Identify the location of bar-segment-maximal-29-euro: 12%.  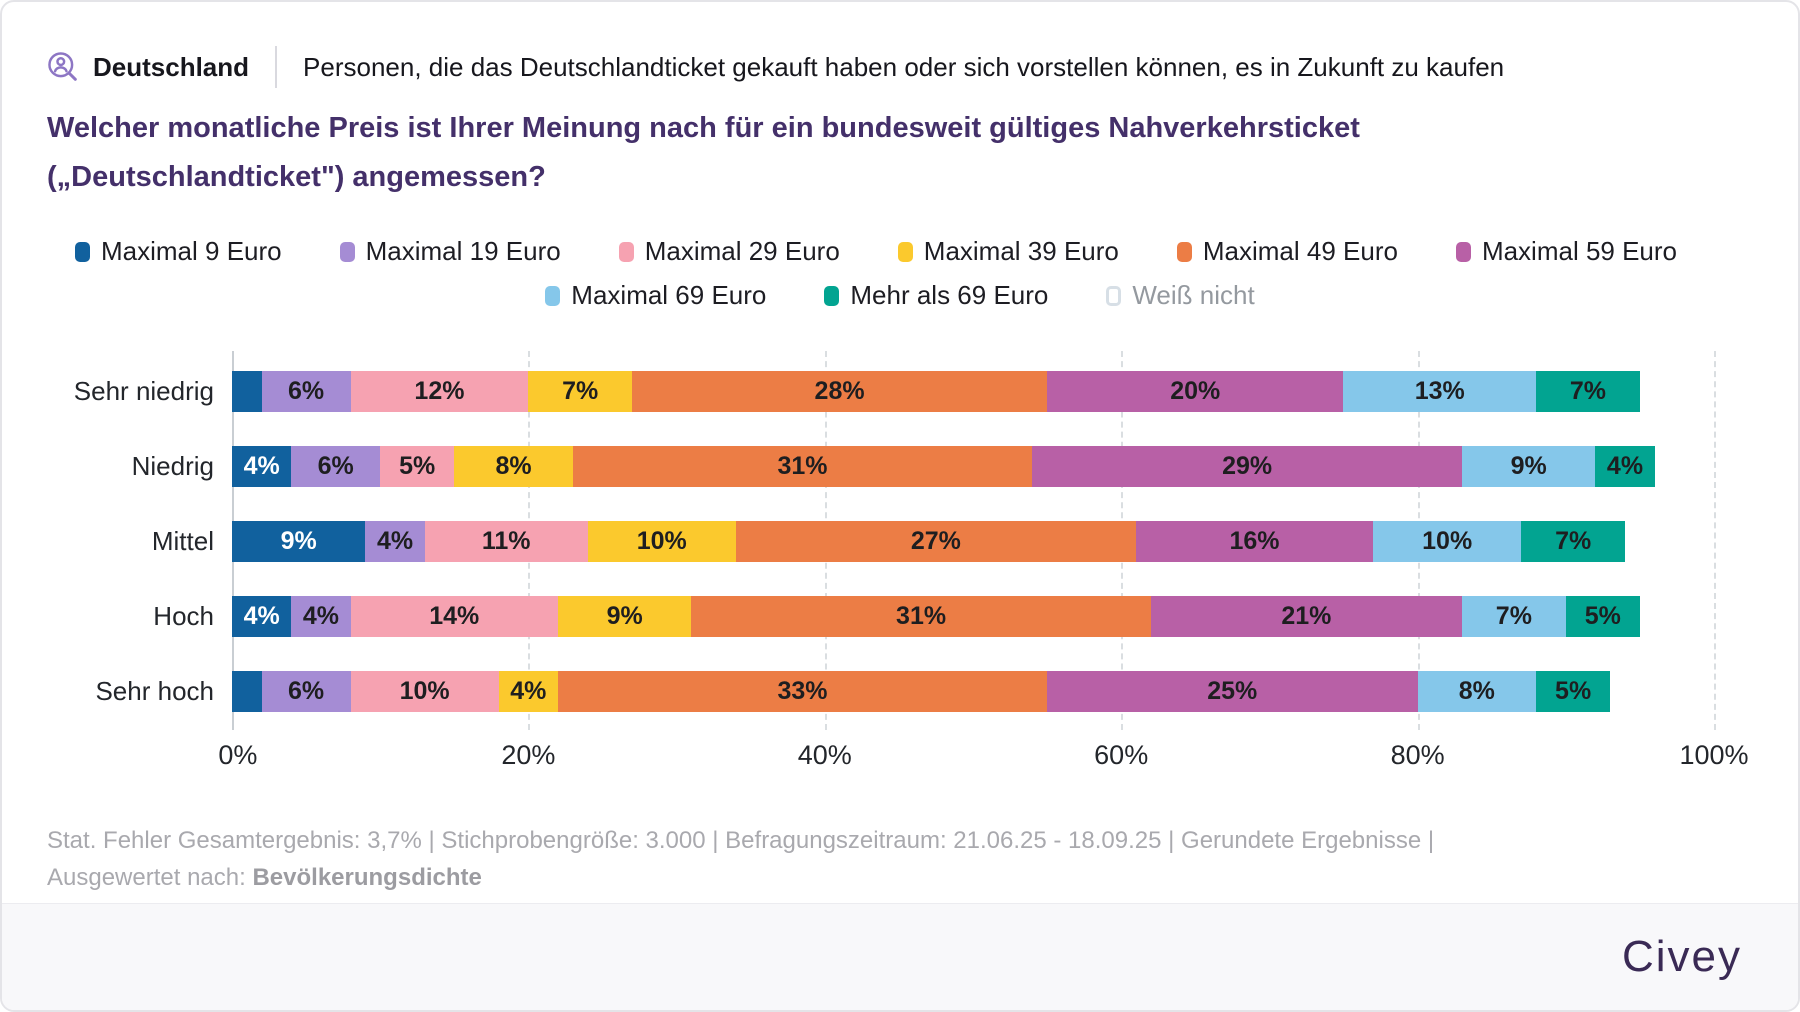
(439, 391).